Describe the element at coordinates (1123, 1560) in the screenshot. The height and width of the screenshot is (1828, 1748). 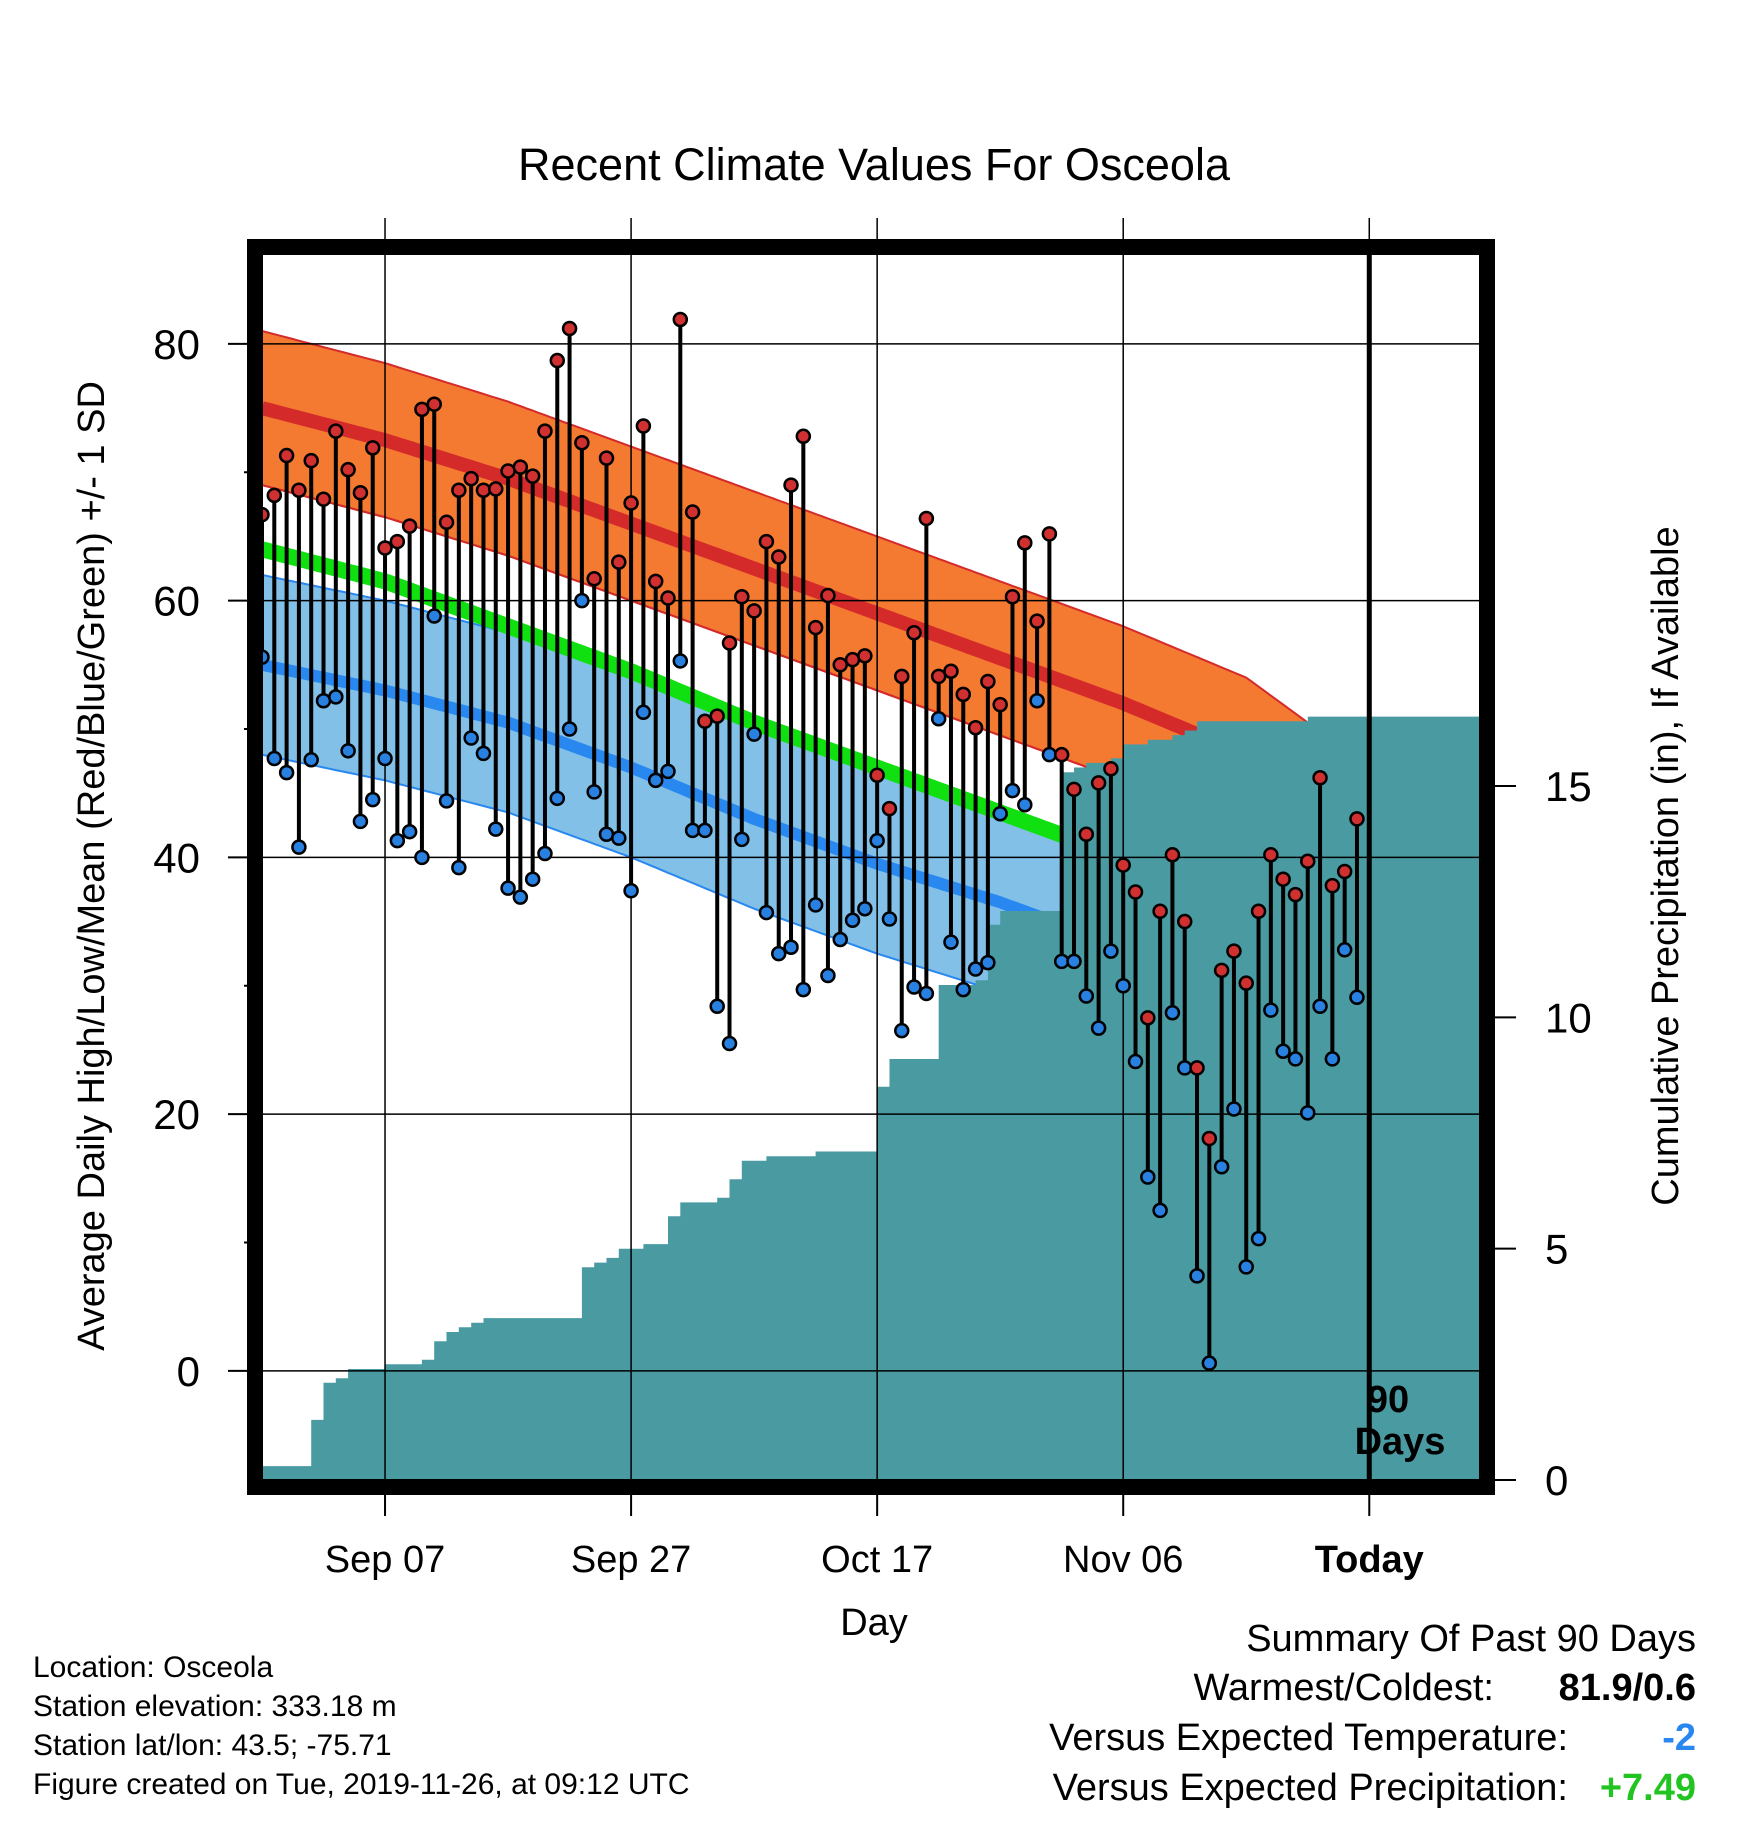
I see `x-tick-label: Nov 06` at that location.